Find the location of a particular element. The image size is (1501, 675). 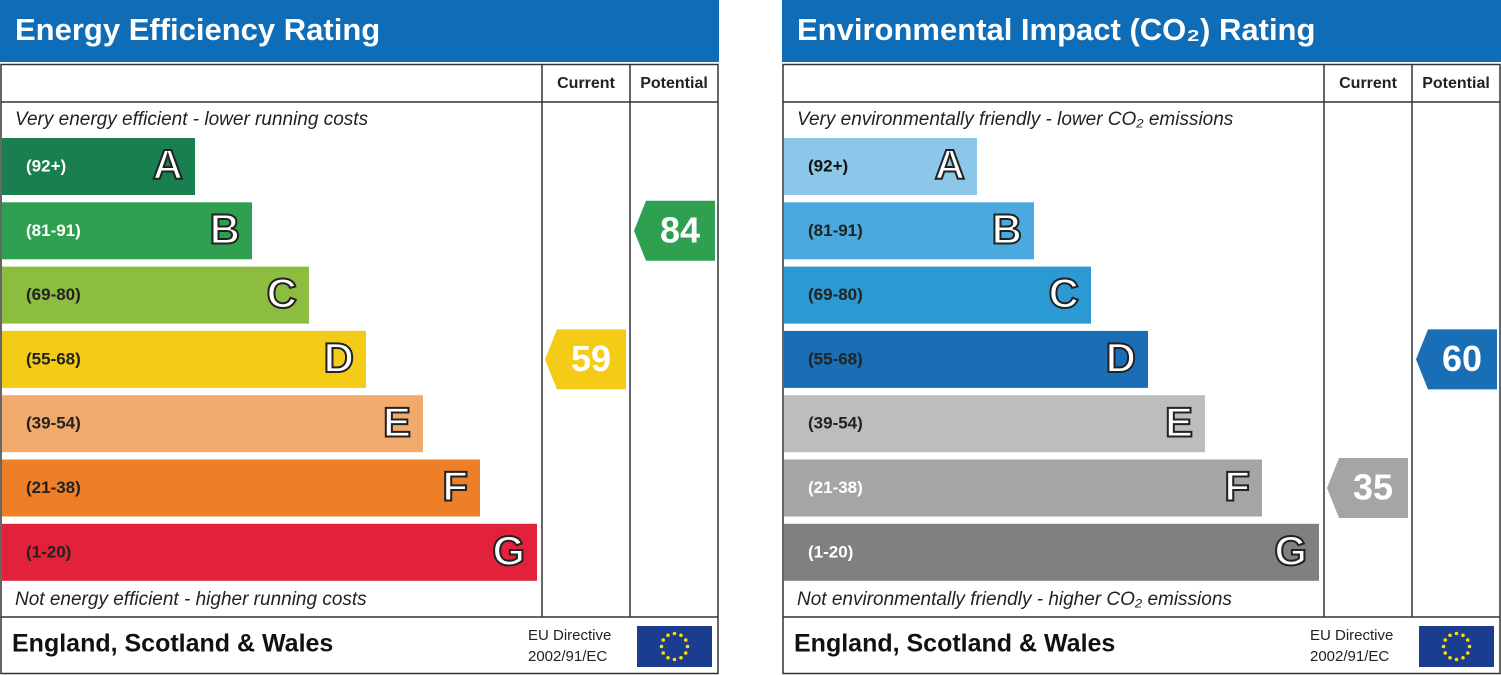

panel-title: Environmental Impact (CO₂) Rating is located at coordinates (1056, 29).